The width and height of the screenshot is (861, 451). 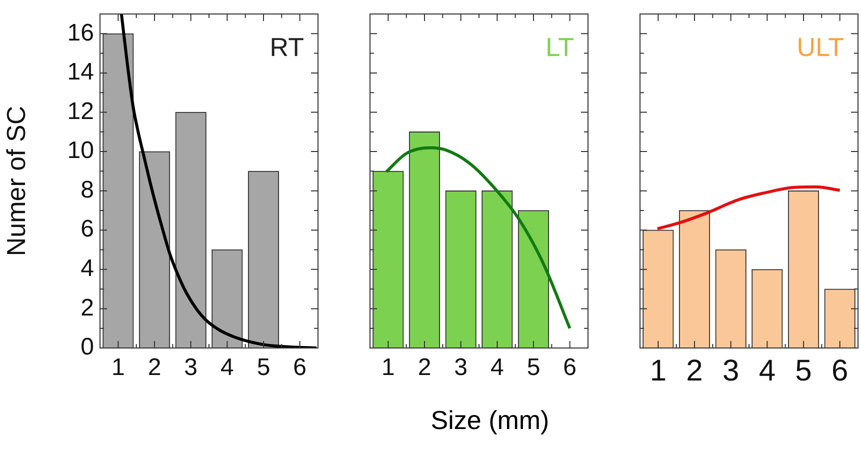 What do you see at coordinates (490, 420) in the screenshot?
I see `x-axis-title: Size (mm)` at bounding box center [490, 420].